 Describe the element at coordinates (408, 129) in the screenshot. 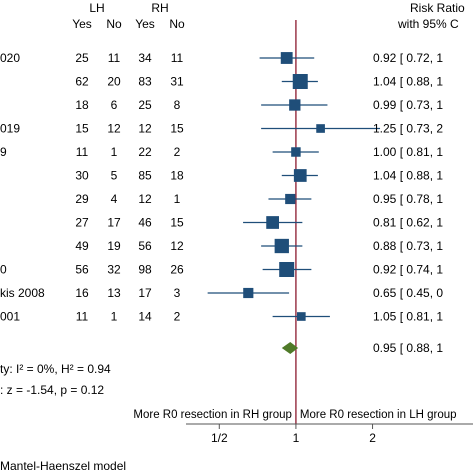

I see `risk-ratio-ci-text: 1.25 [ 0.73, 2` at that location.